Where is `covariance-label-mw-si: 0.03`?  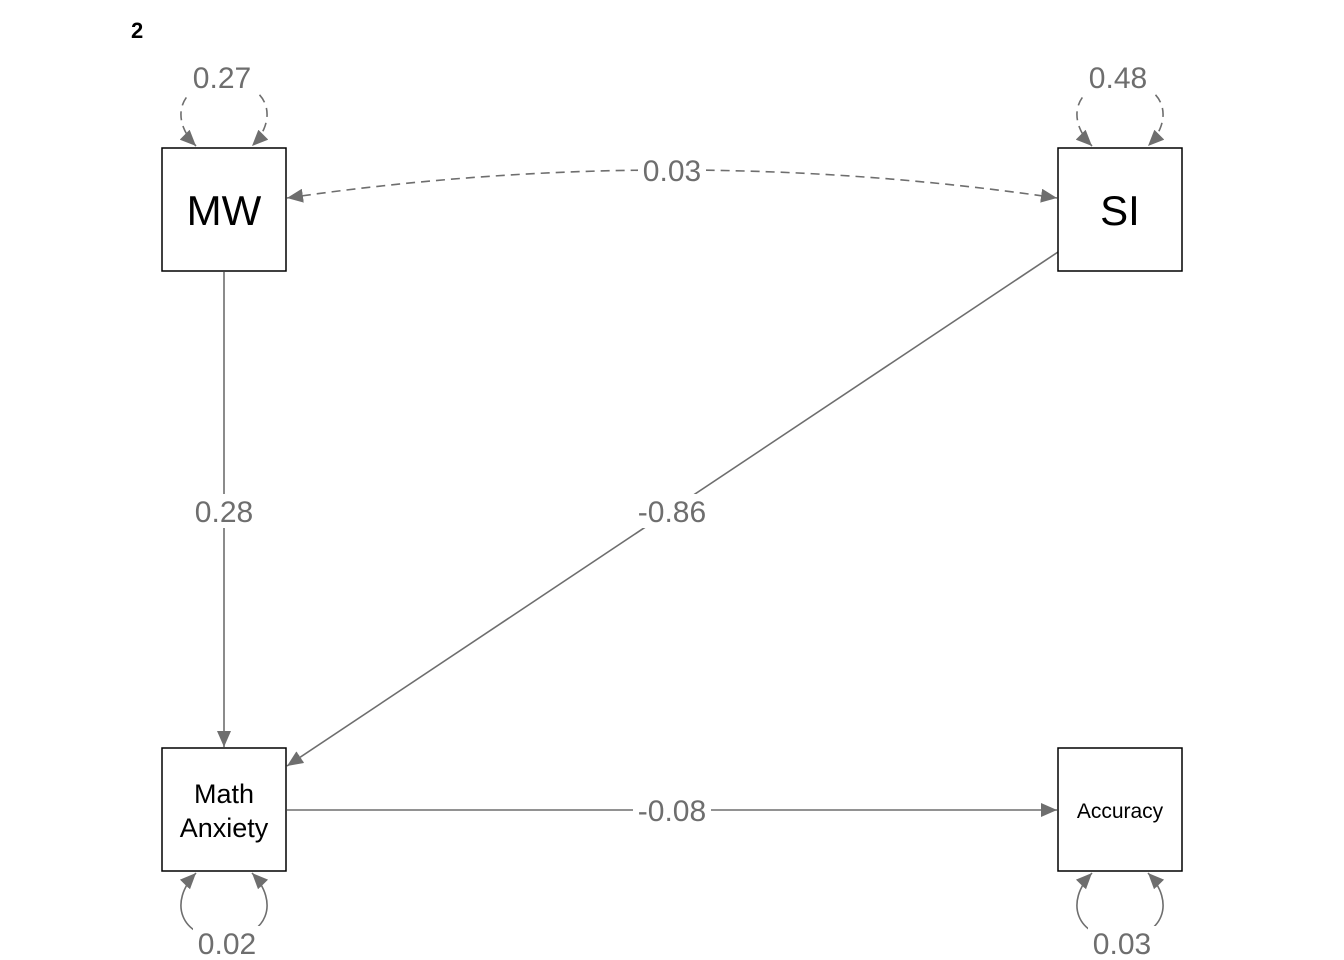
covariance-label-mw-si: 0.03 is located at coordinates (672, 171).